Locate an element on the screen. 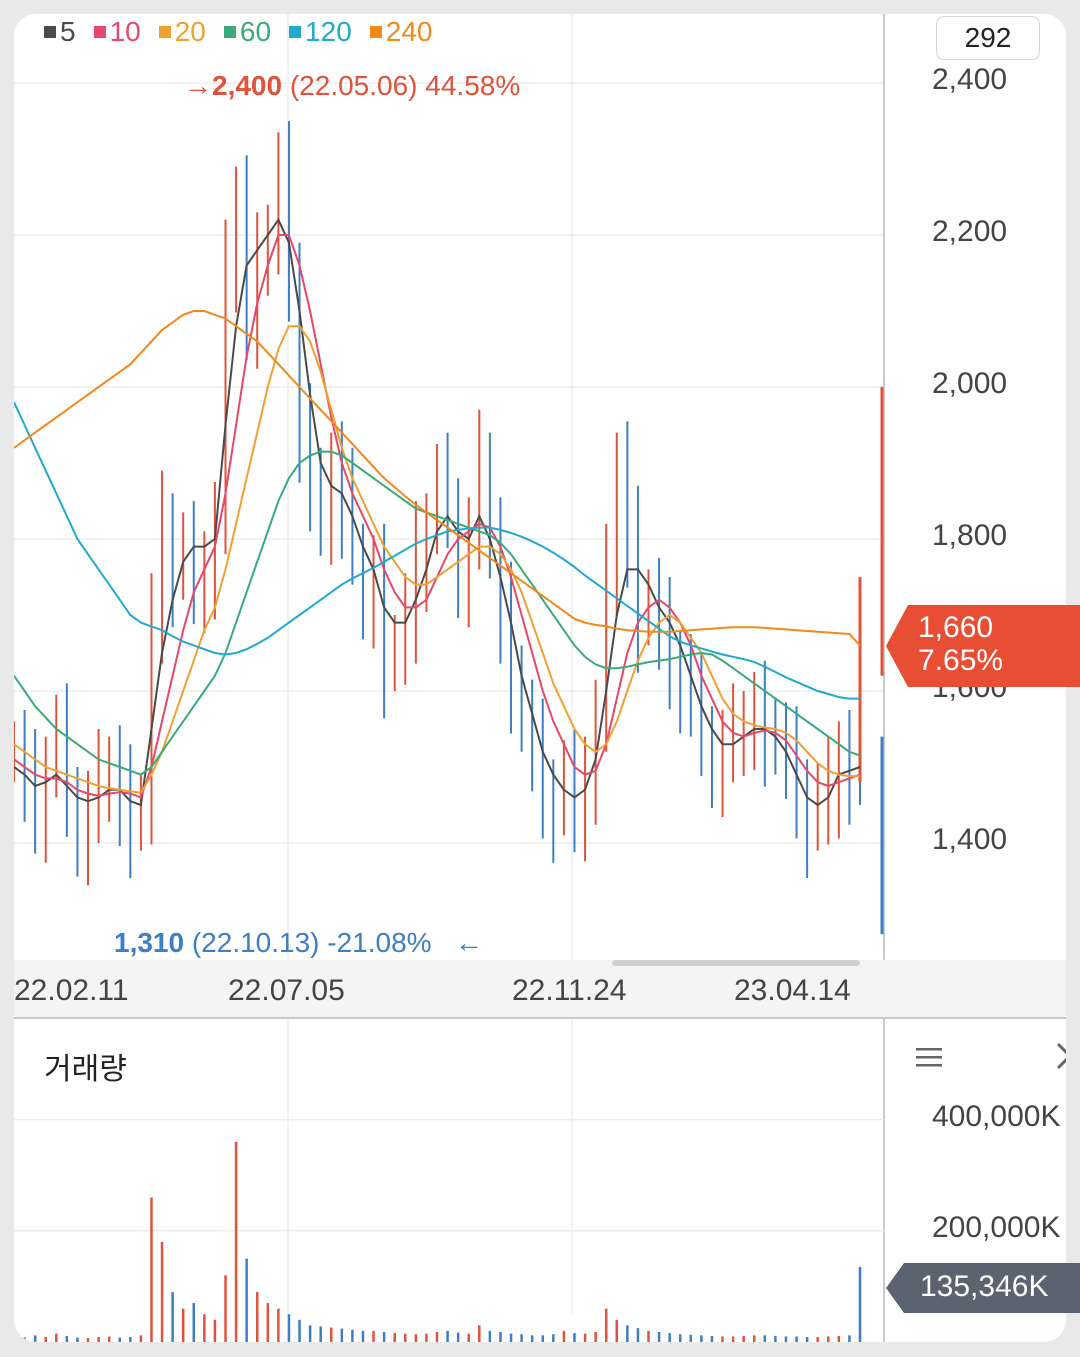  volume-tick-label: 200,000K is located at coordinates (996, 1227).